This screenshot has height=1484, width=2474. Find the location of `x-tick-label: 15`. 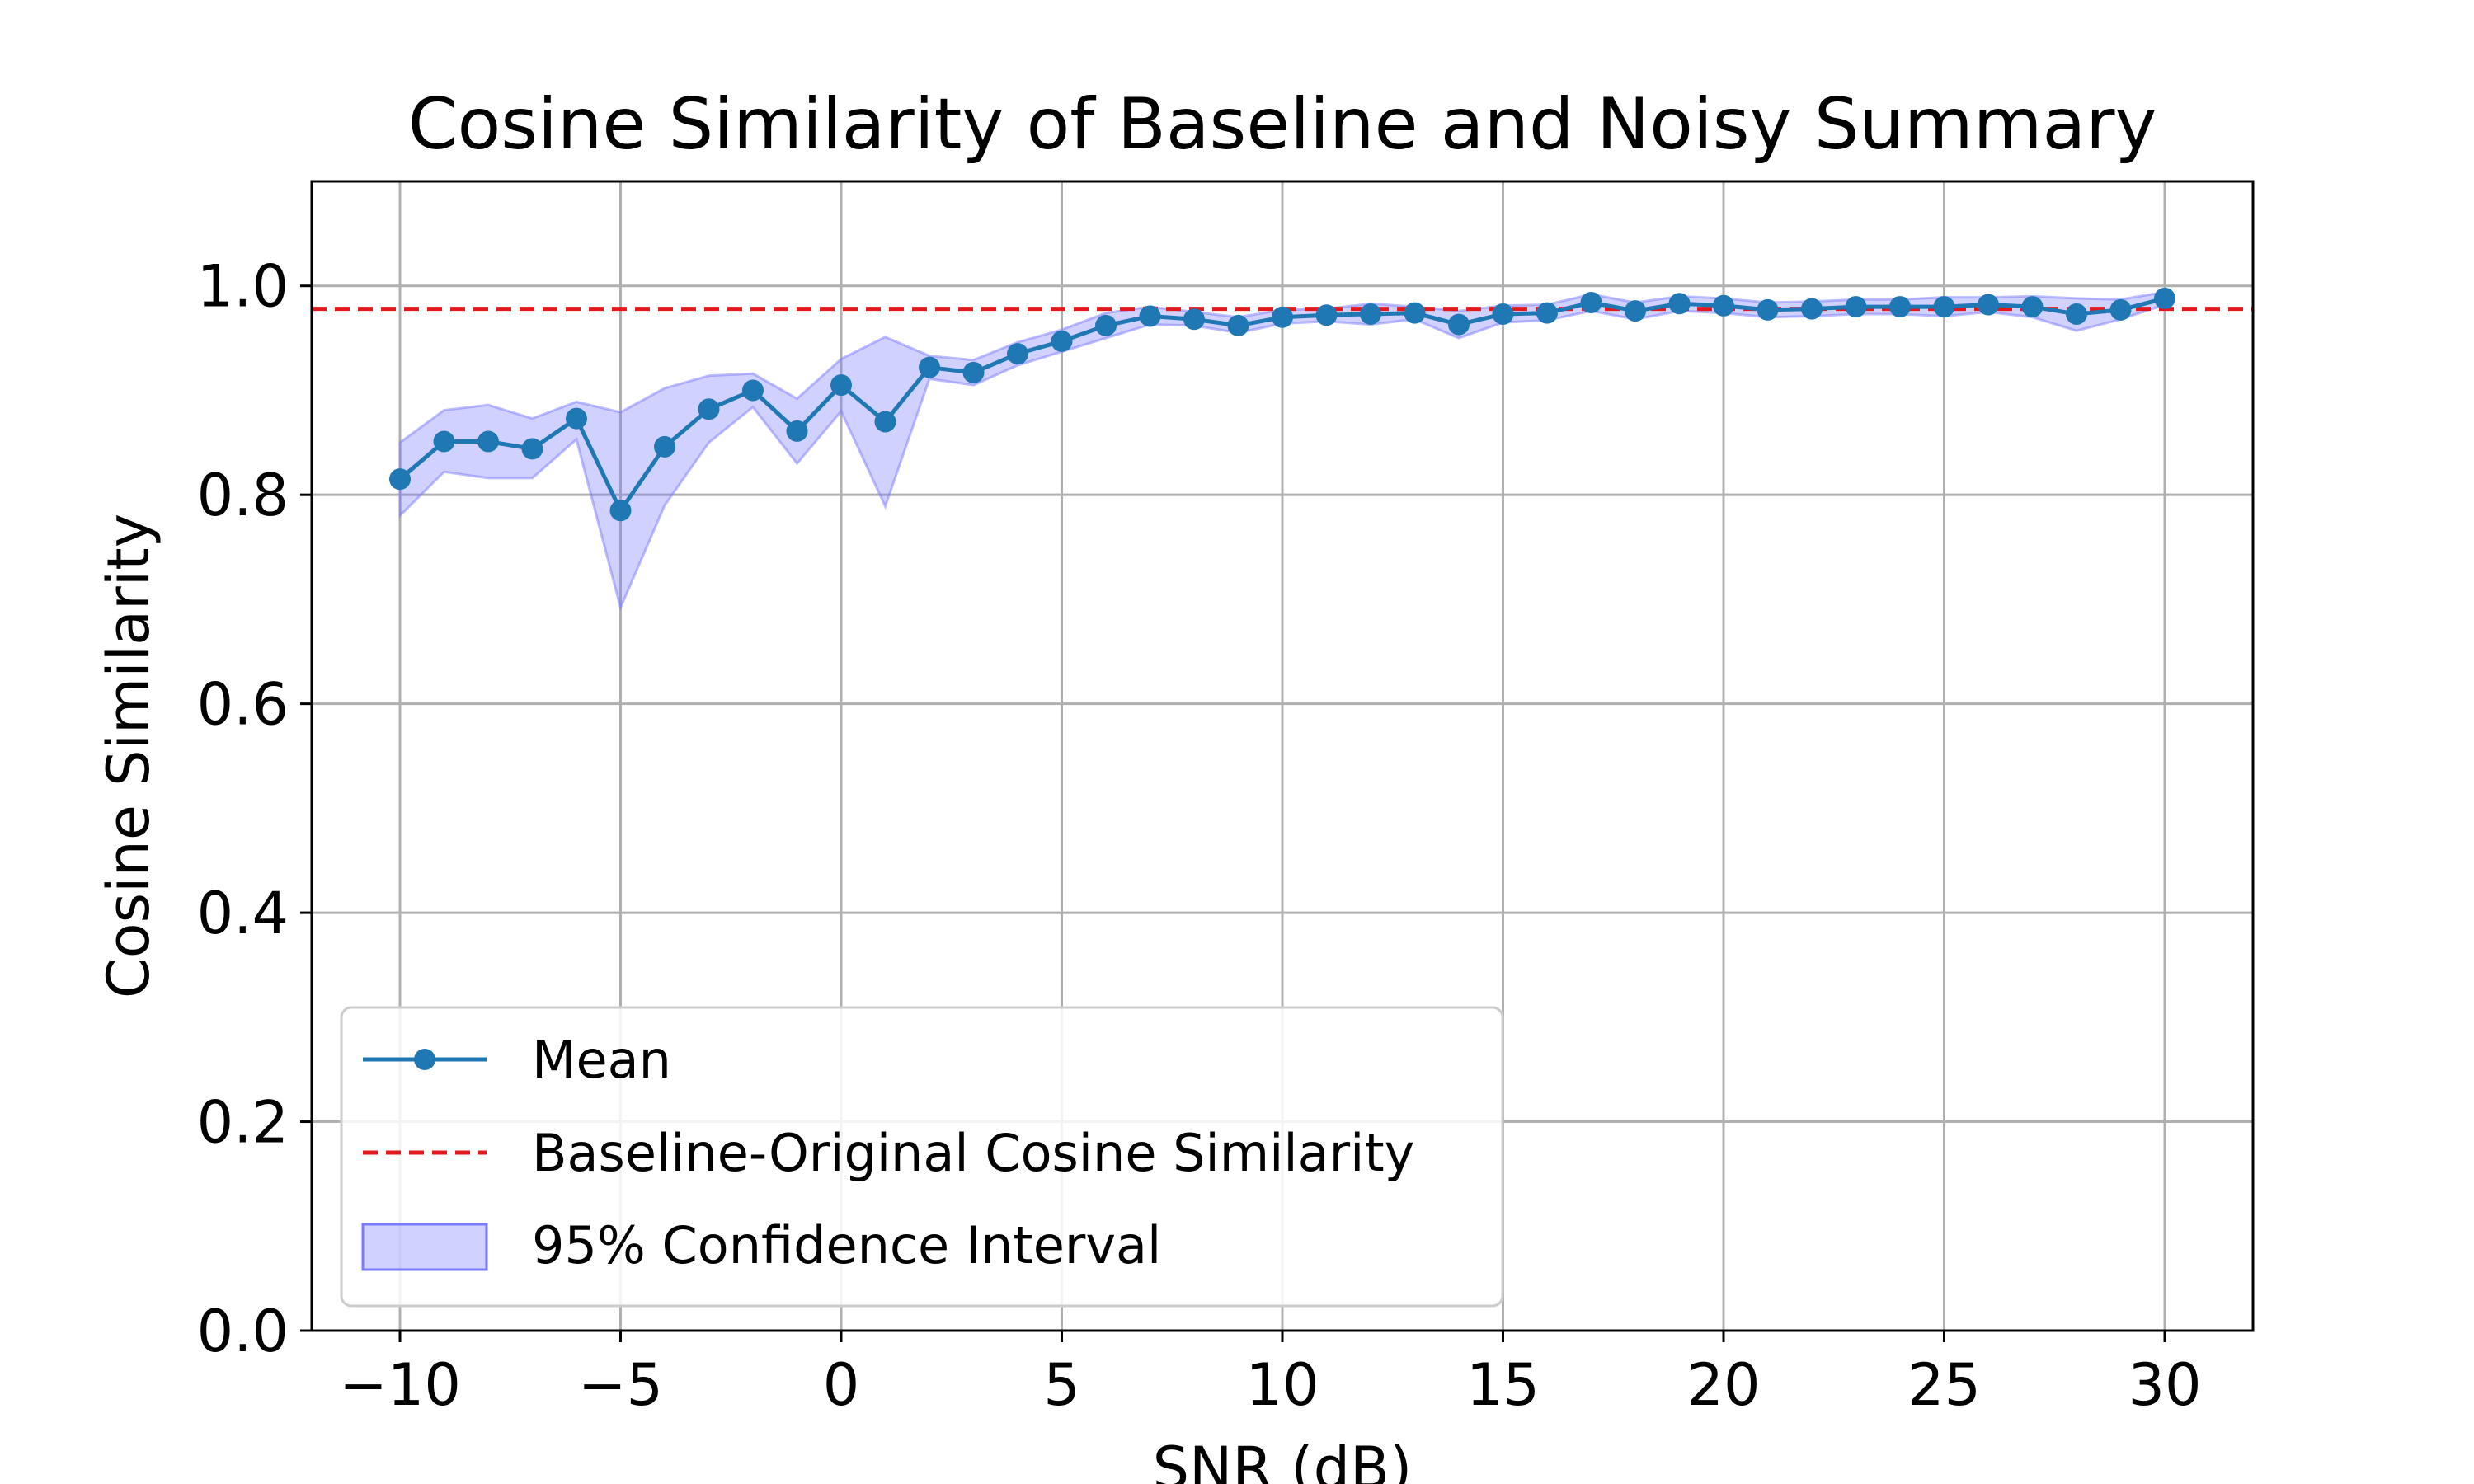

x-tick-label: 15 is located at coordinates (1503, 1385).